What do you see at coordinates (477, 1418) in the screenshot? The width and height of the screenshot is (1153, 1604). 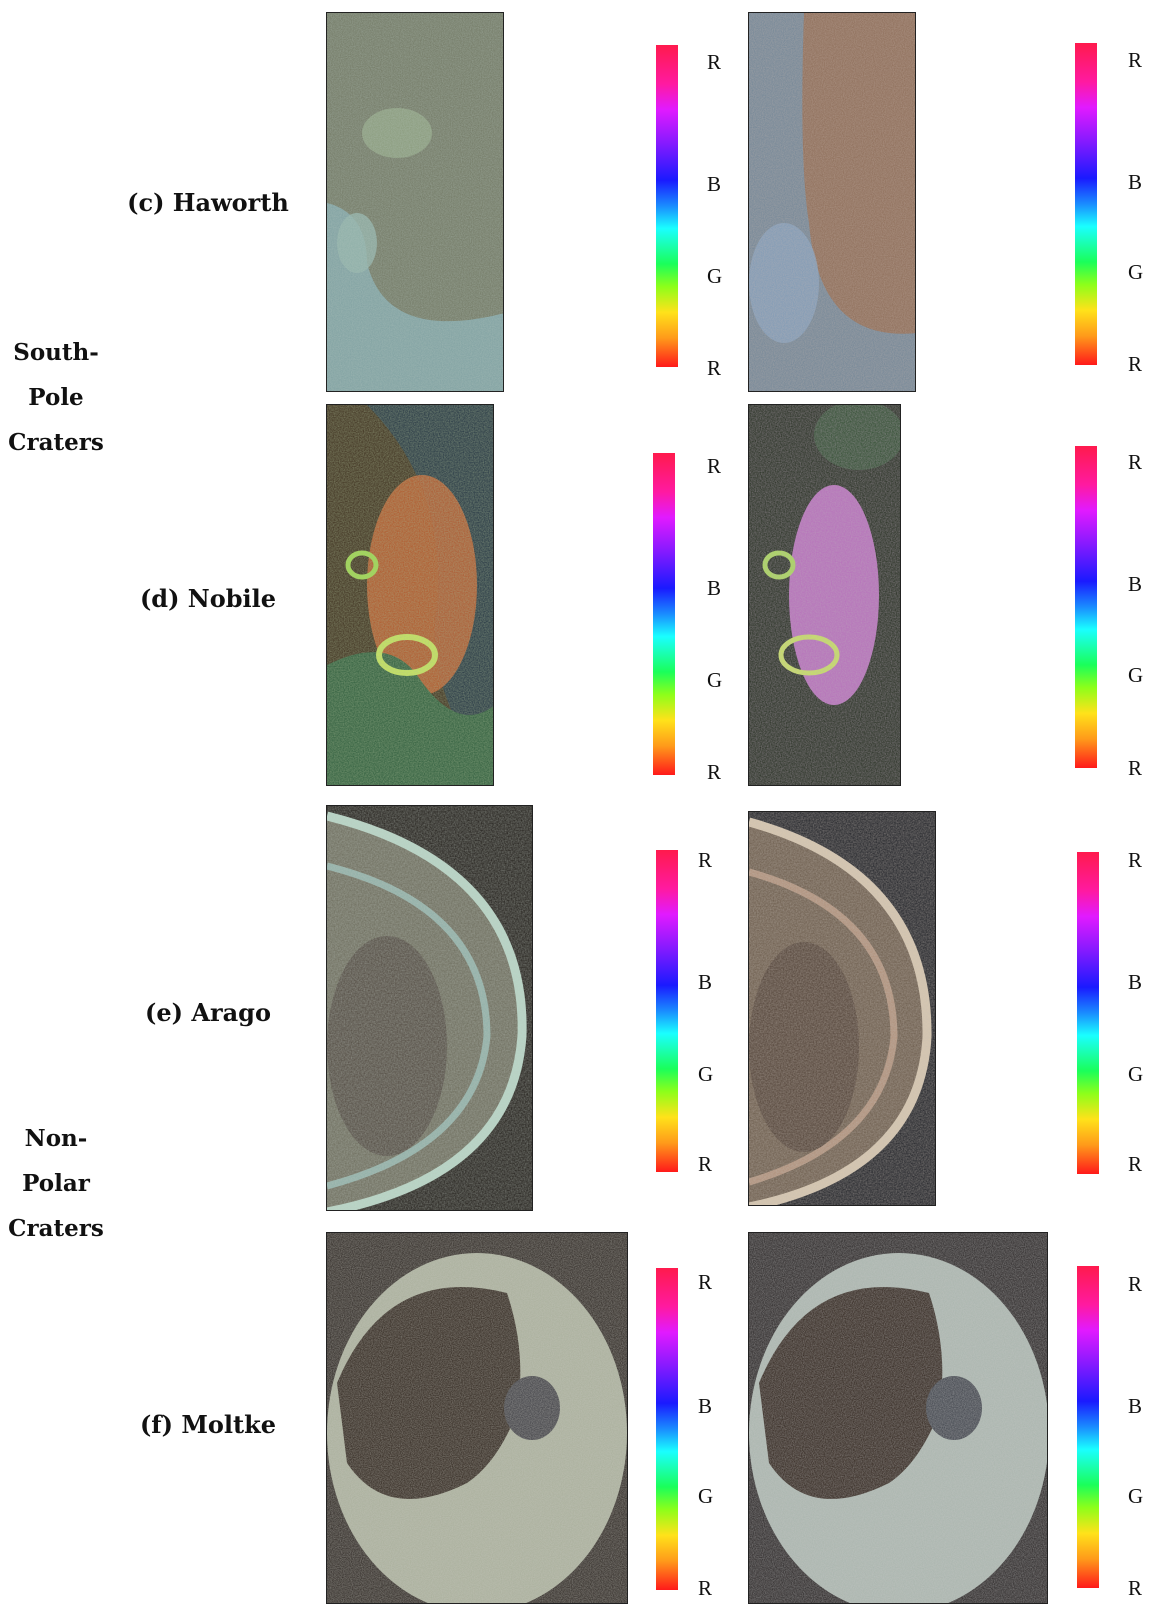 I see `moltke-image-left` at bounding box center [477, 1418].